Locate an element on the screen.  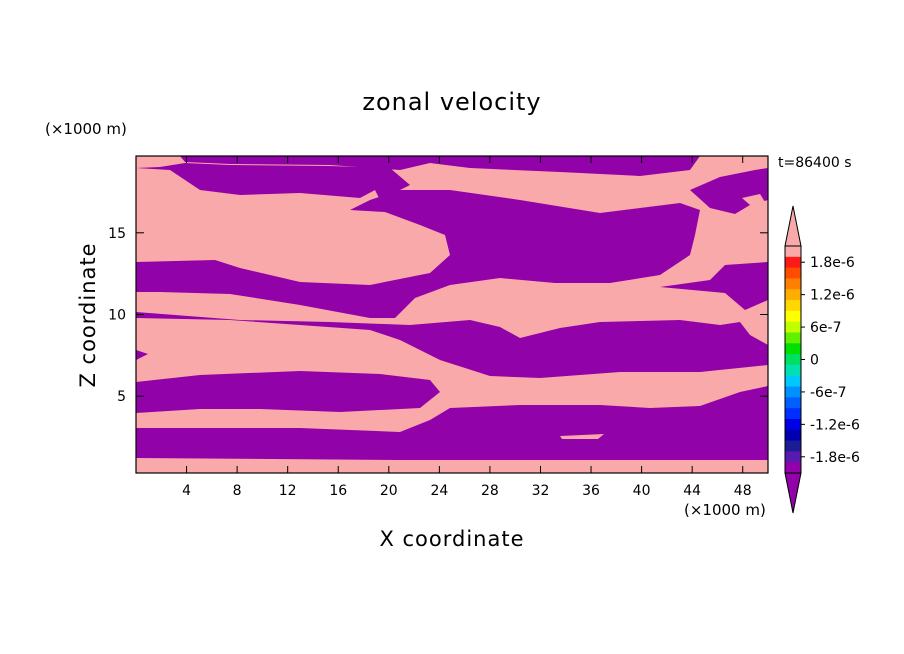
colorbar-label: -1.2e-6 is located at coordinates (835, 425).